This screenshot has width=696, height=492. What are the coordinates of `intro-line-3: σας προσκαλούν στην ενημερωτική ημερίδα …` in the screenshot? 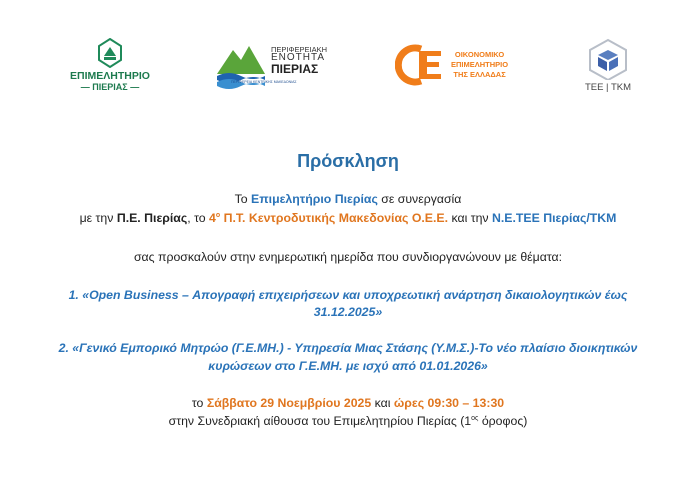 It's located at (348, 257).